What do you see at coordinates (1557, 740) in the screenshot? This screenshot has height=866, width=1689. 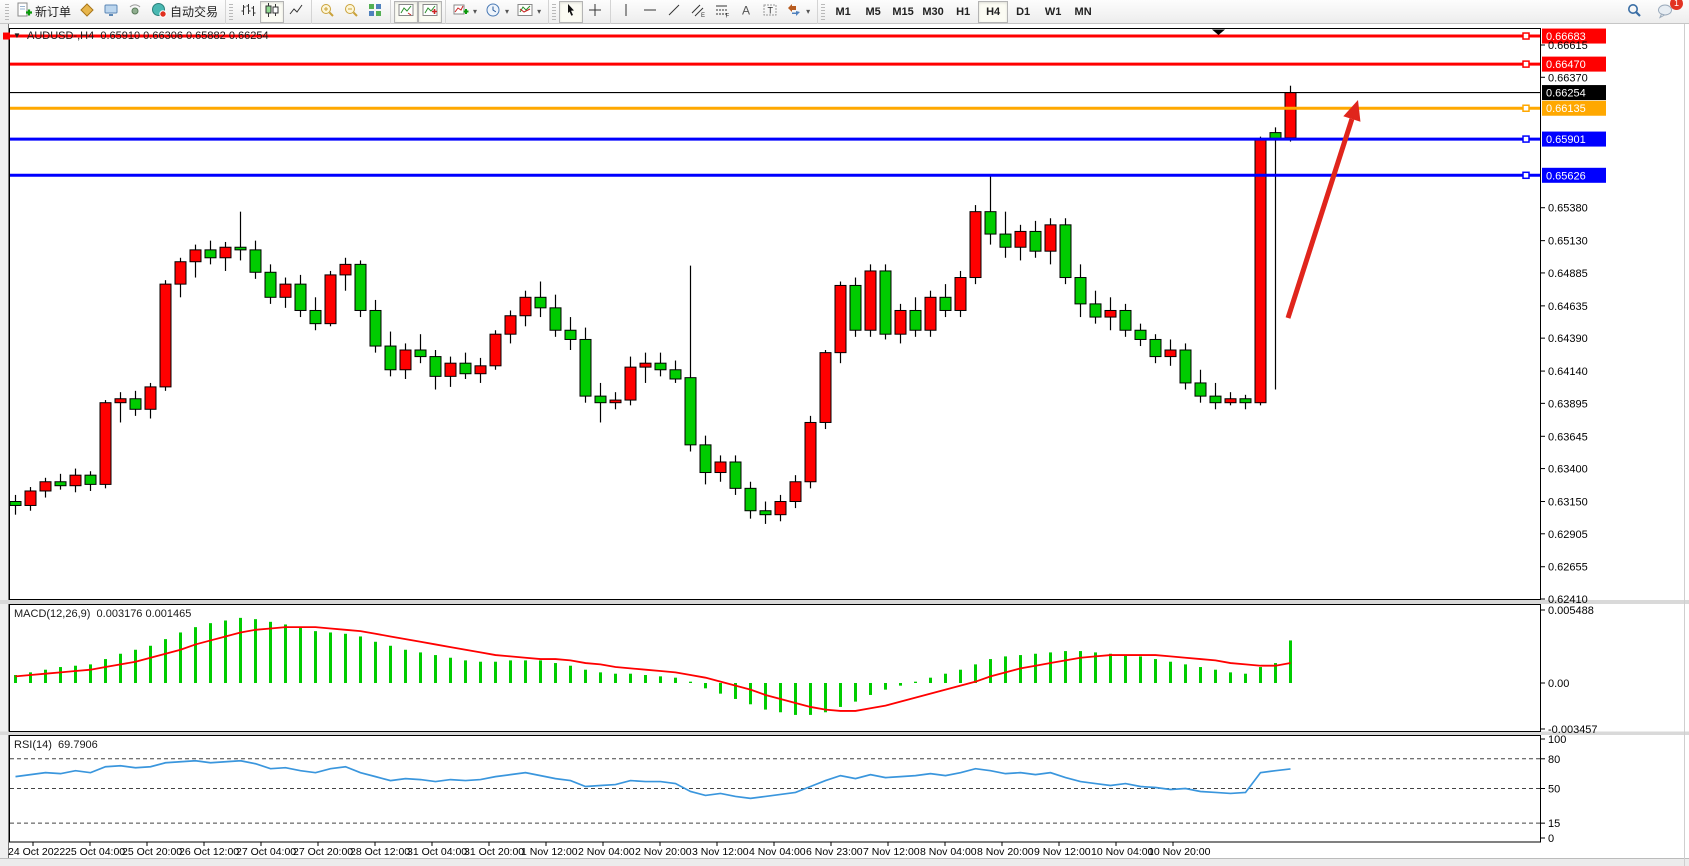 I see `svg-text: 100` at bounding box center [1557, 740].